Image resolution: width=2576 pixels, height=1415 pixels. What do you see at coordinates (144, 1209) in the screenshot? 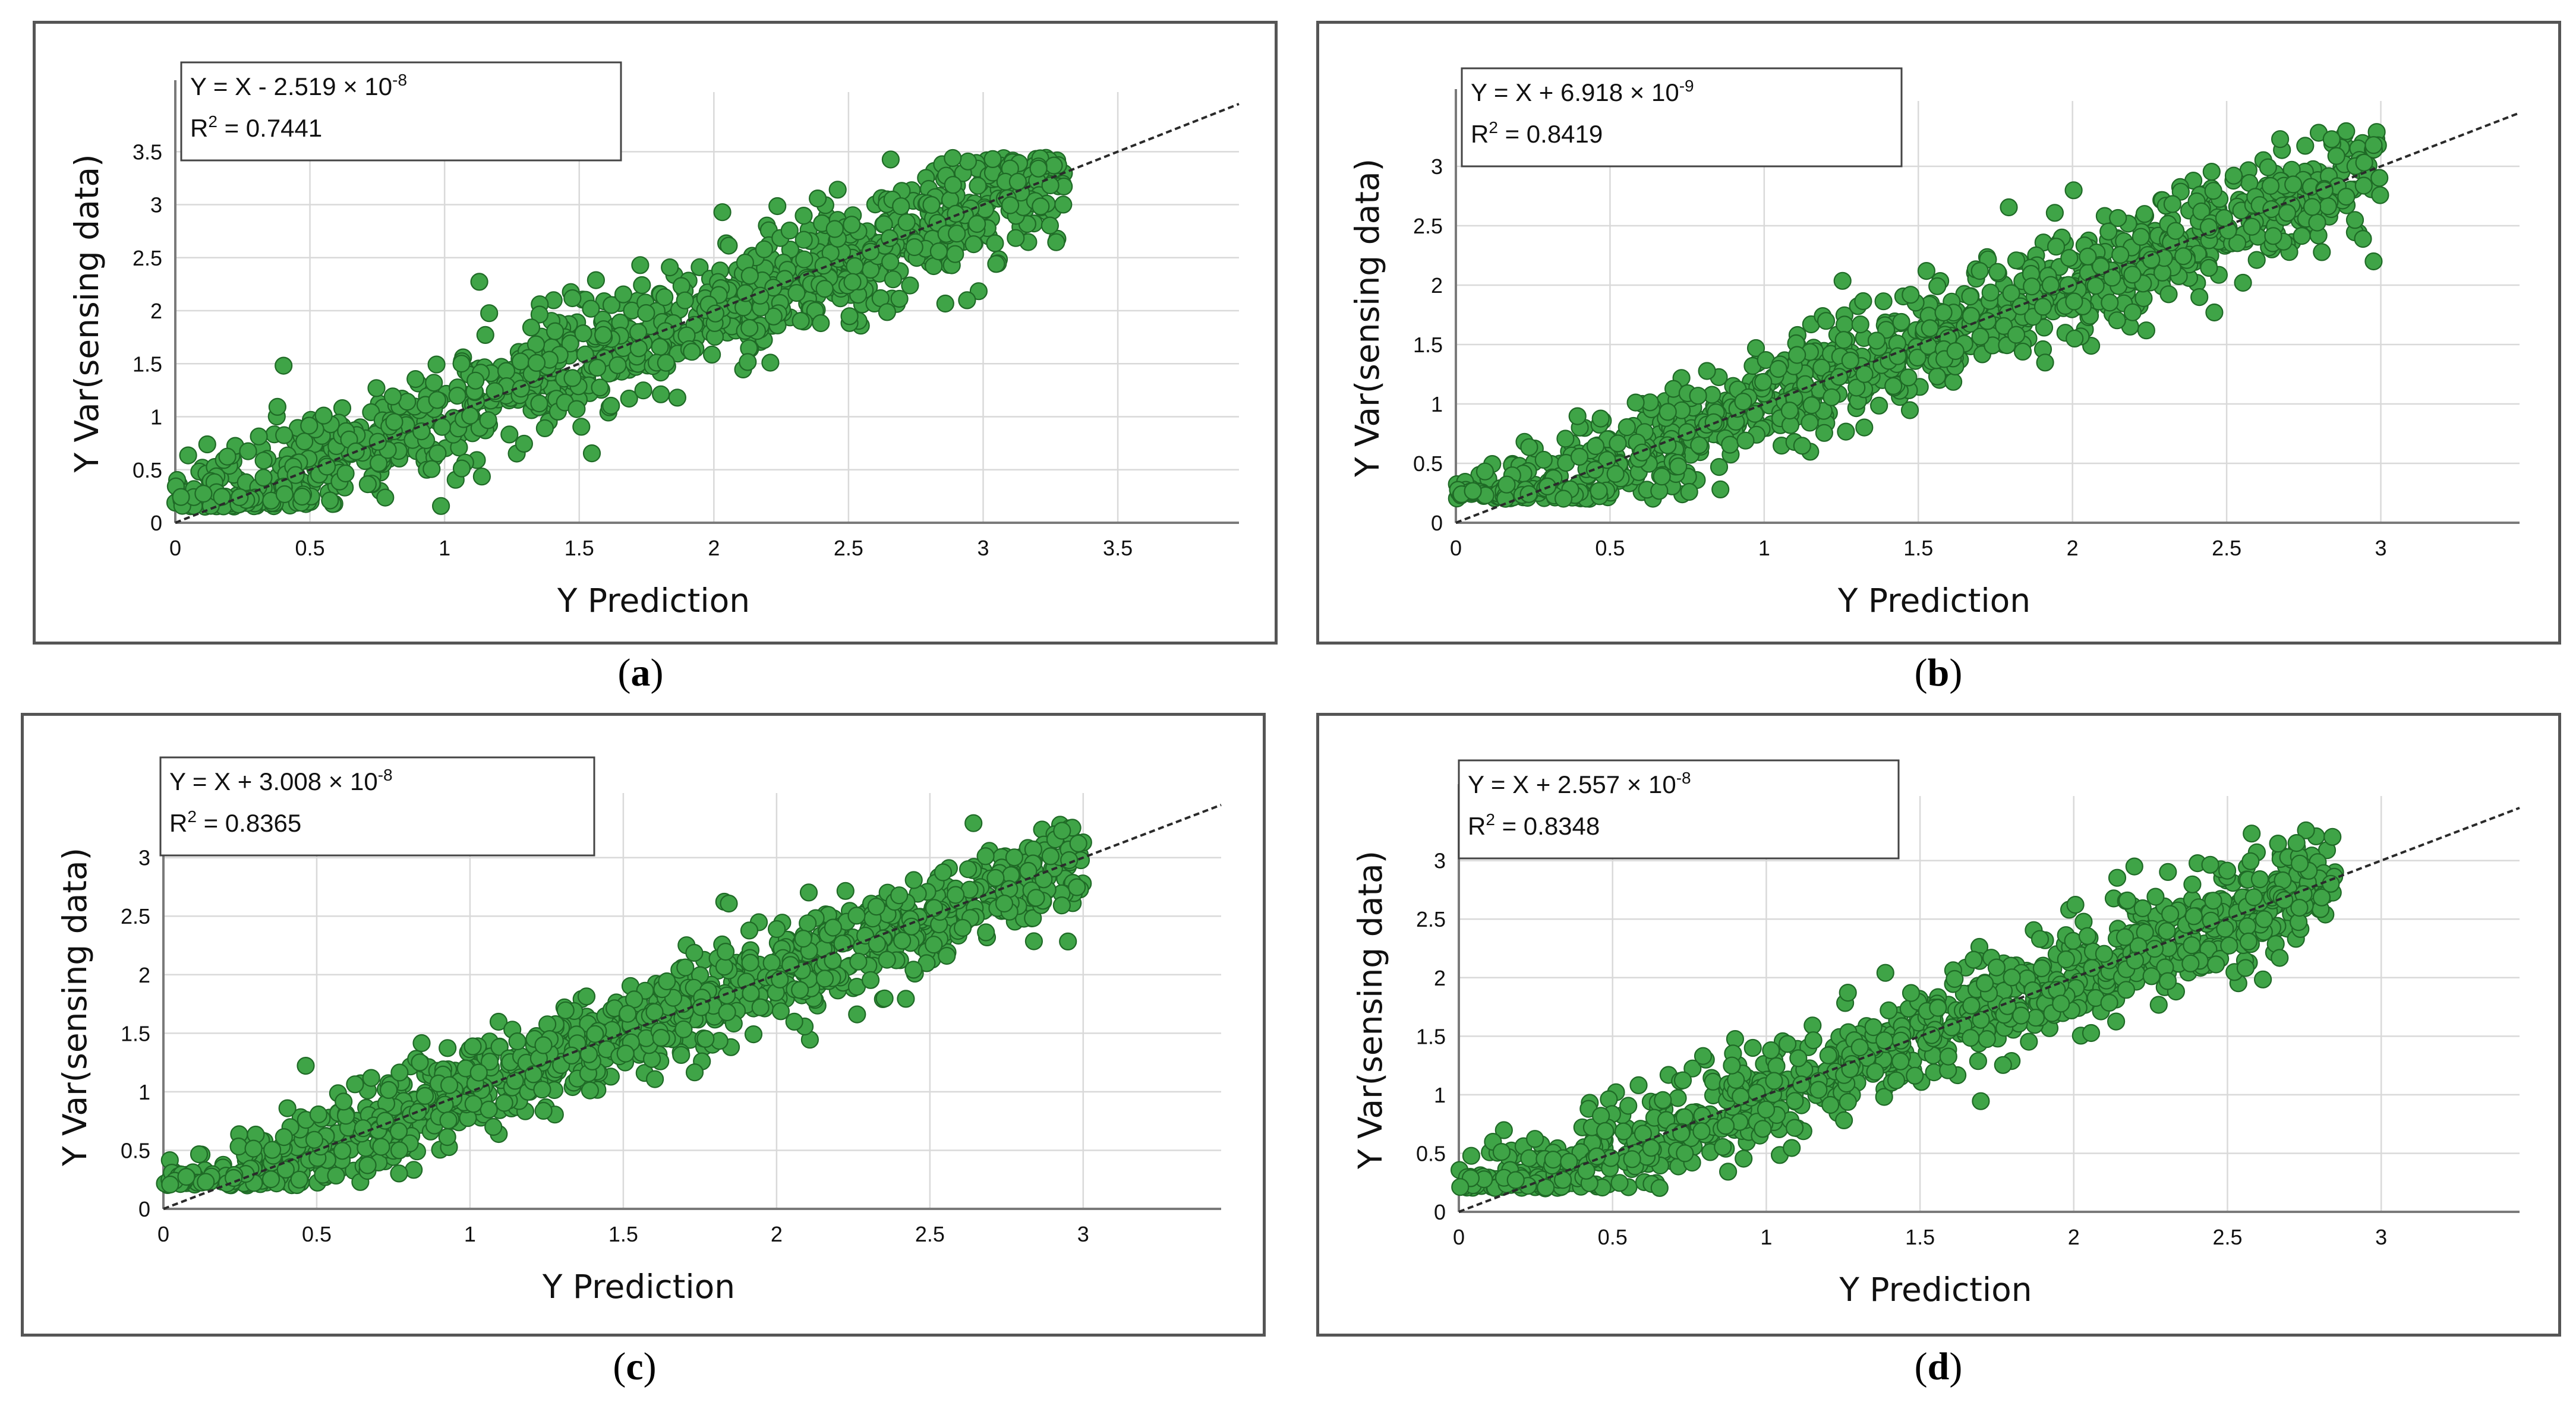
I see `y-tick-label: 0` at bounding box center [144, 1209].